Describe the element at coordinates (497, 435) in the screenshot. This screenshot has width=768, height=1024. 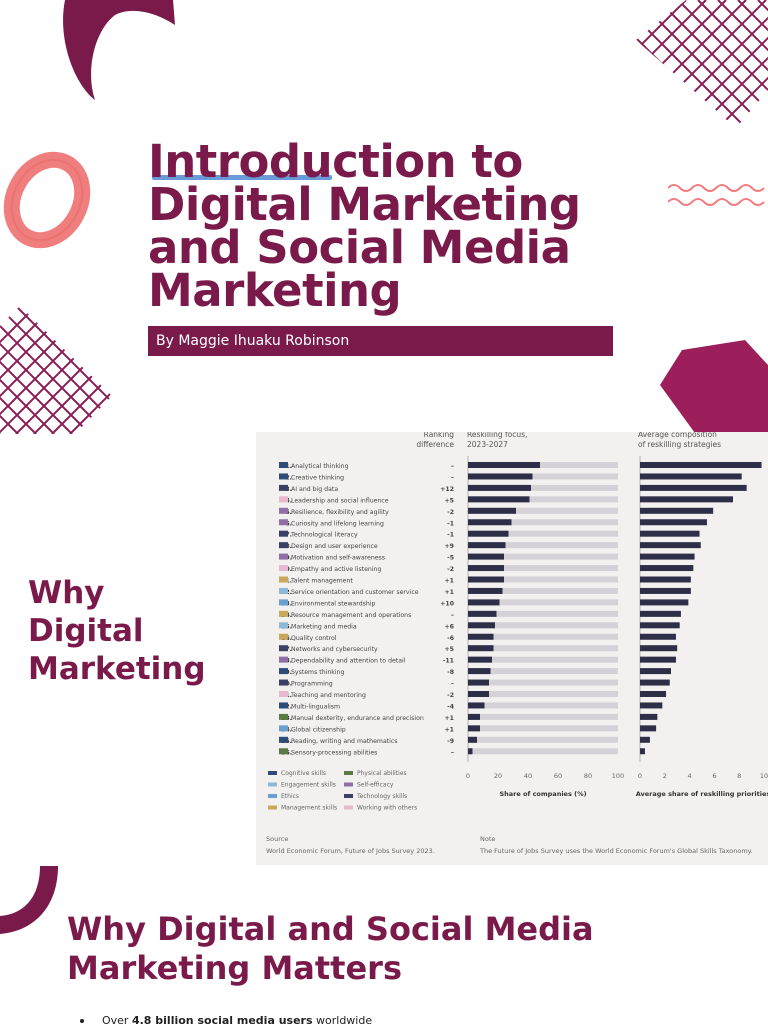
I see `header-reskilling: Reskilling focus,` at that location.